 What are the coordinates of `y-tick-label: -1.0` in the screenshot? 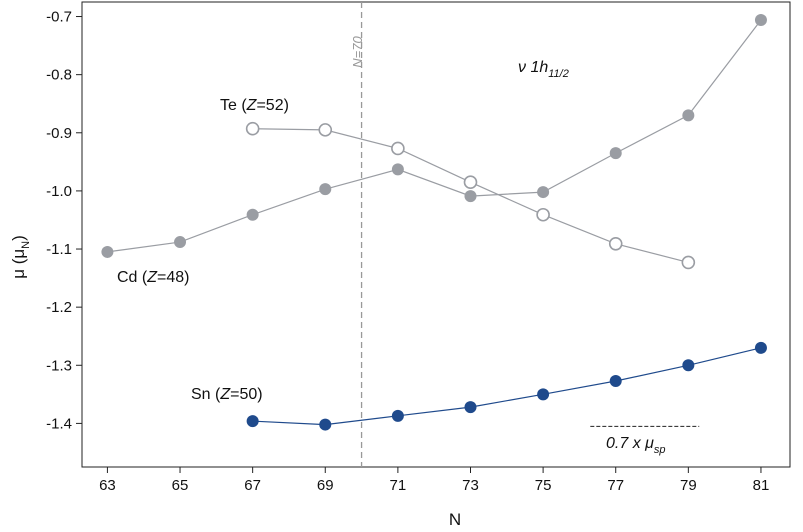 It's located at (59, 191).